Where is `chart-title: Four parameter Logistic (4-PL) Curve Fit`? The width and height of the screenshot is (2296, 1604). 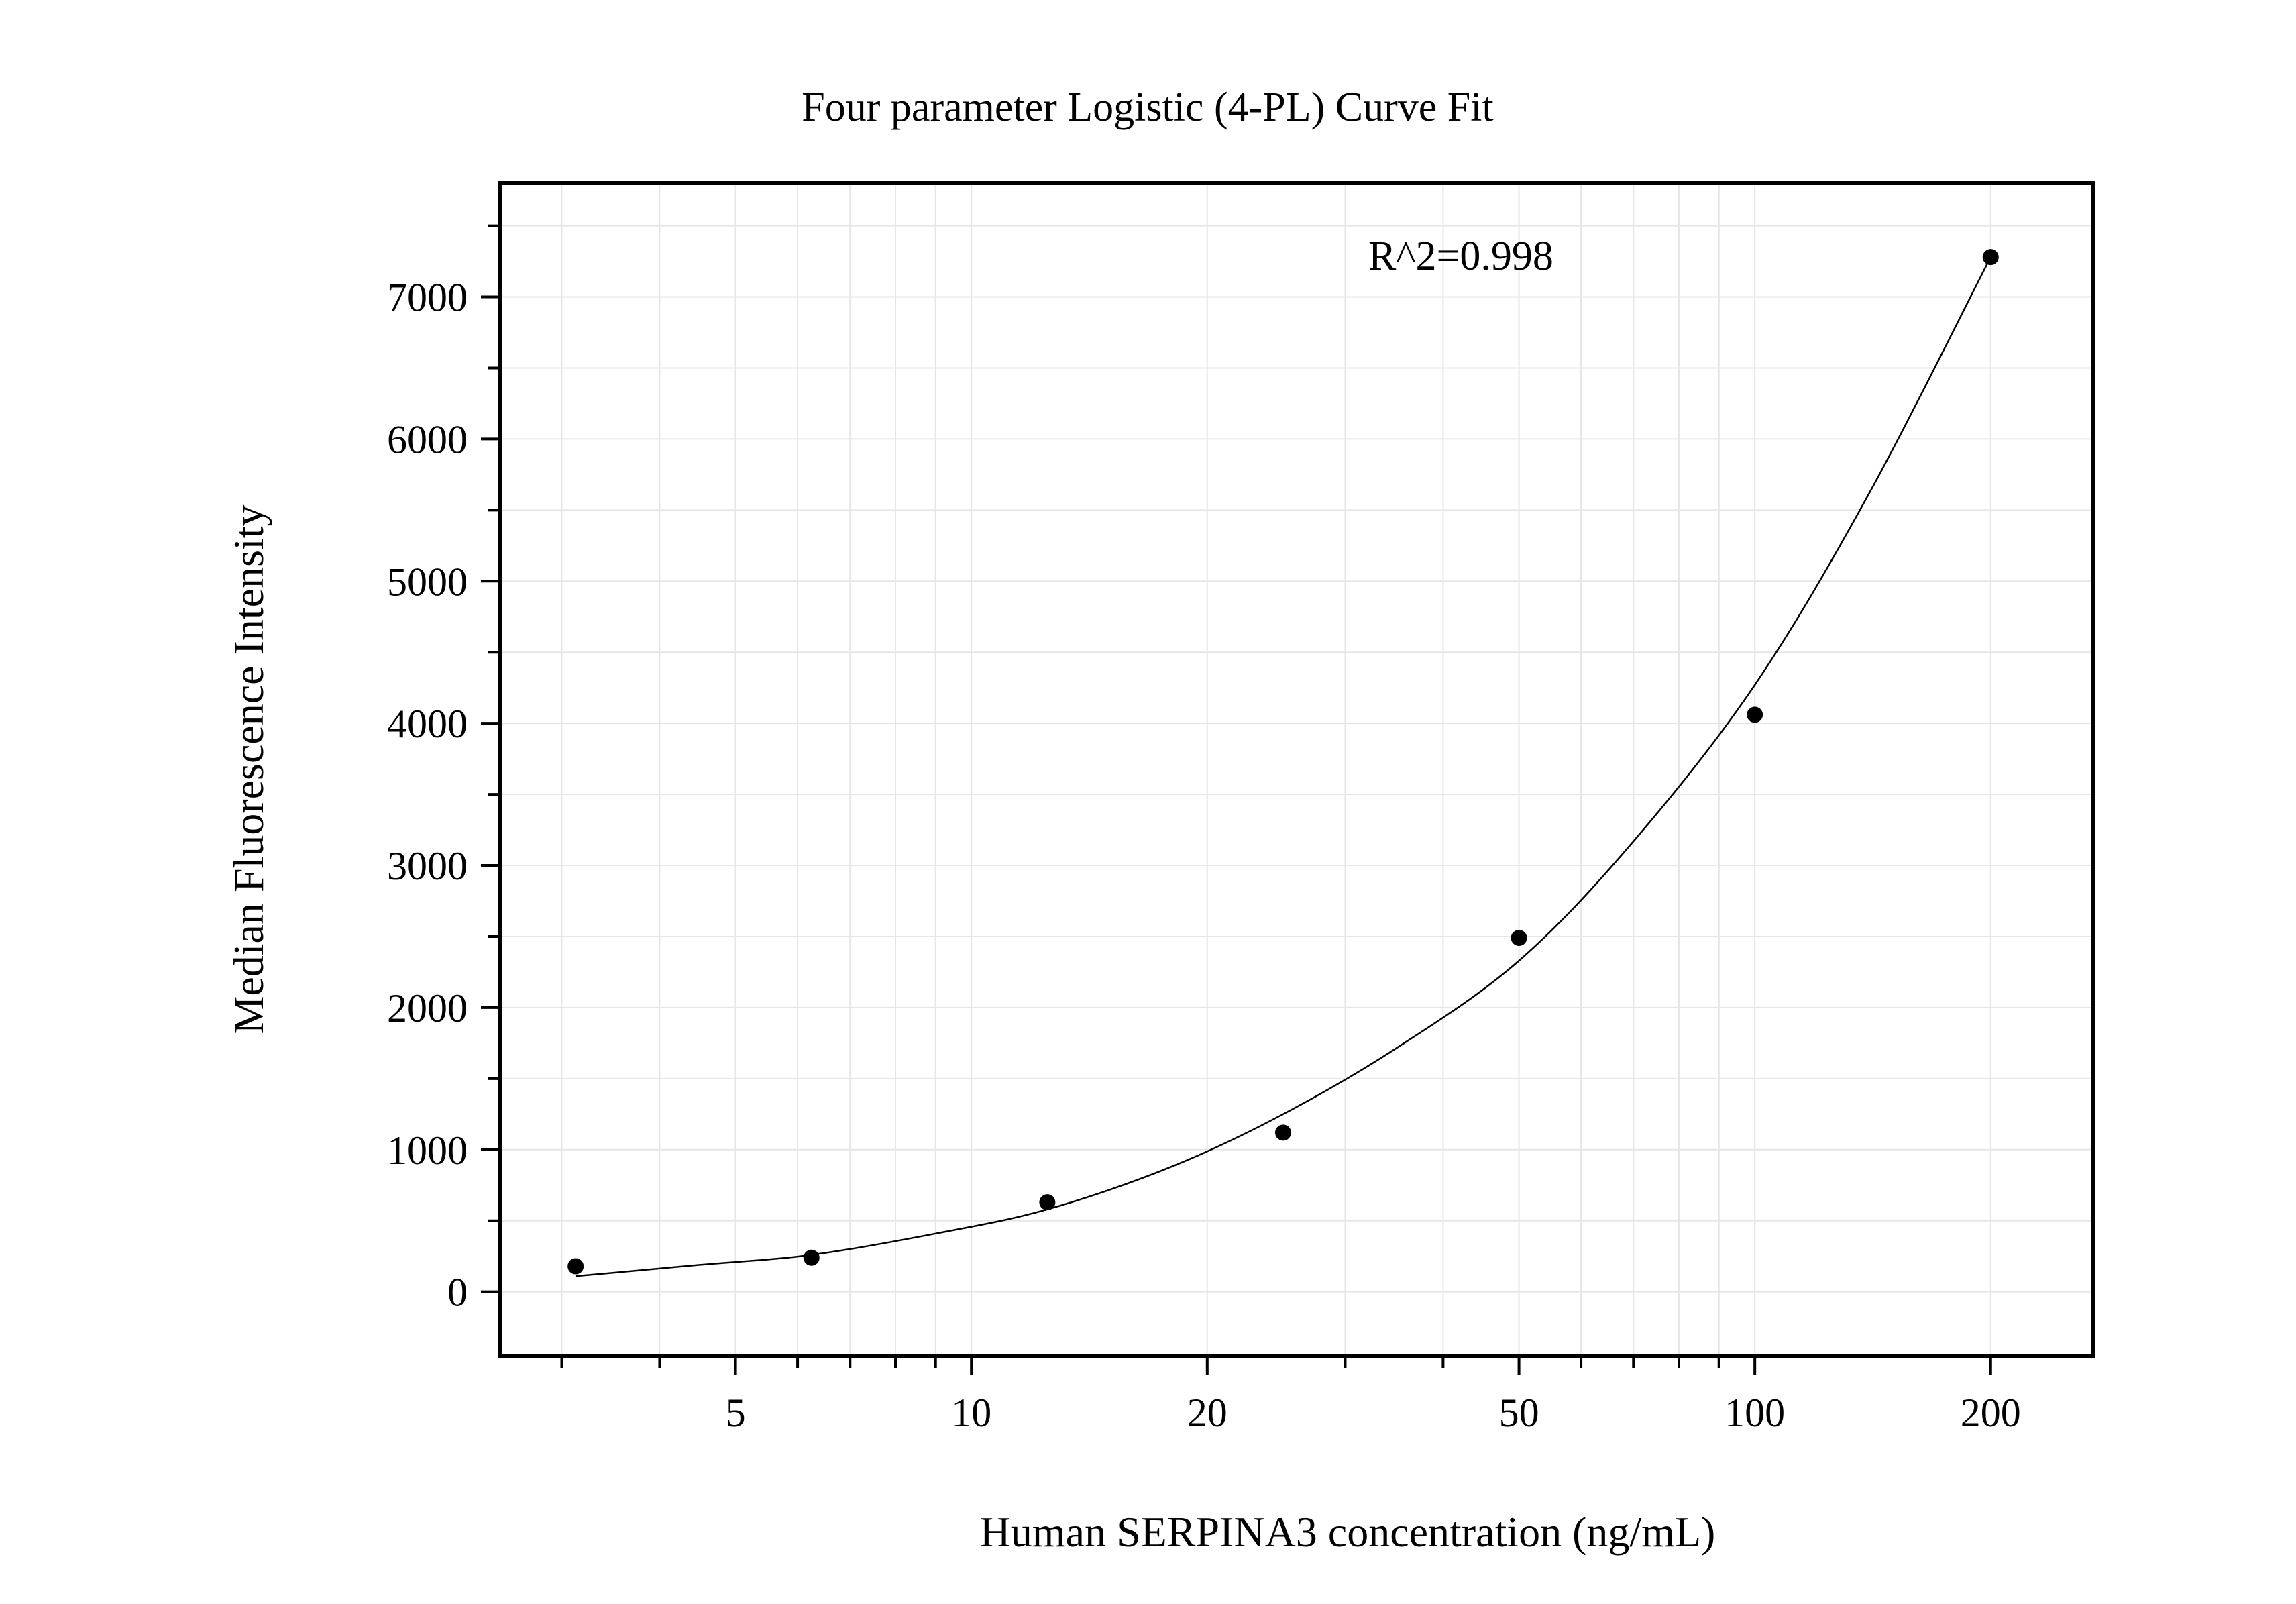 chart-title: Four parameter Logistic (4-PL) Curve Fit is located at coordinates (1147, 107).